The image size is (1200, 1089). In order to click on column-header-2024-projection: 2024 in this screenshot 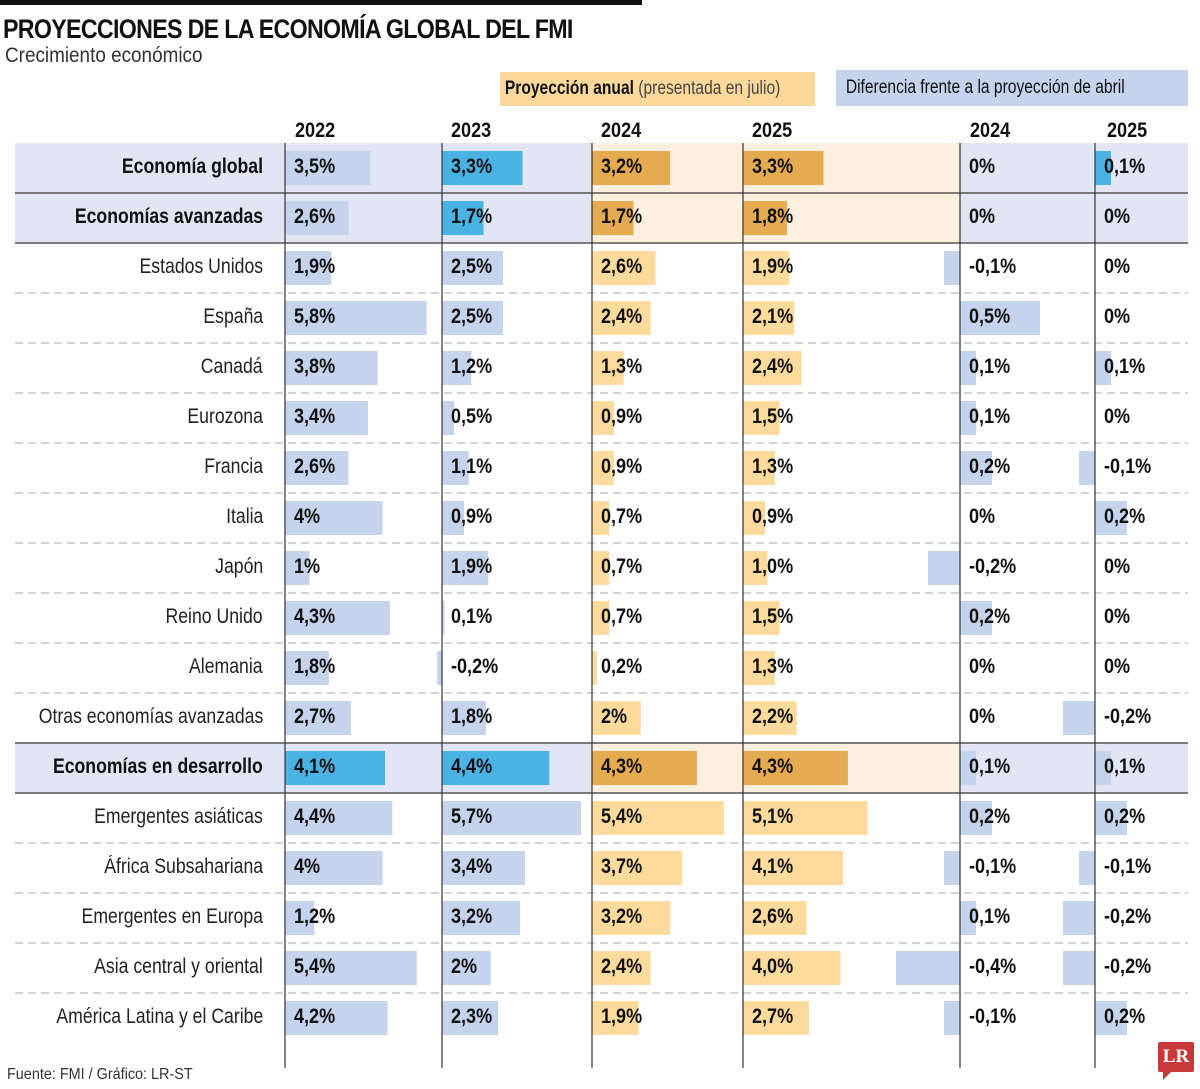, I will do `click(621, 130)`.